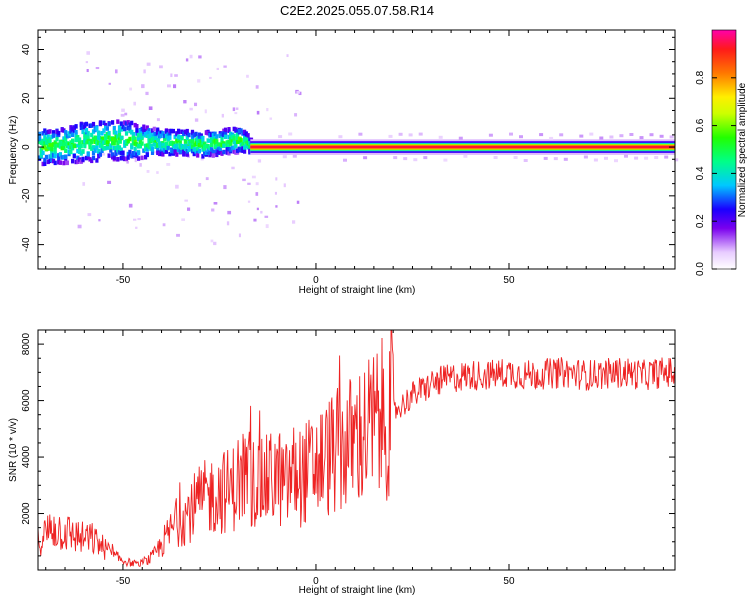 Image resolution: width=750 pixels, height=600 pixels. What do you see at coordinates (724, 149) in the screenshot?
I see `colorbar-gradient` at bounding box center [724, 149].